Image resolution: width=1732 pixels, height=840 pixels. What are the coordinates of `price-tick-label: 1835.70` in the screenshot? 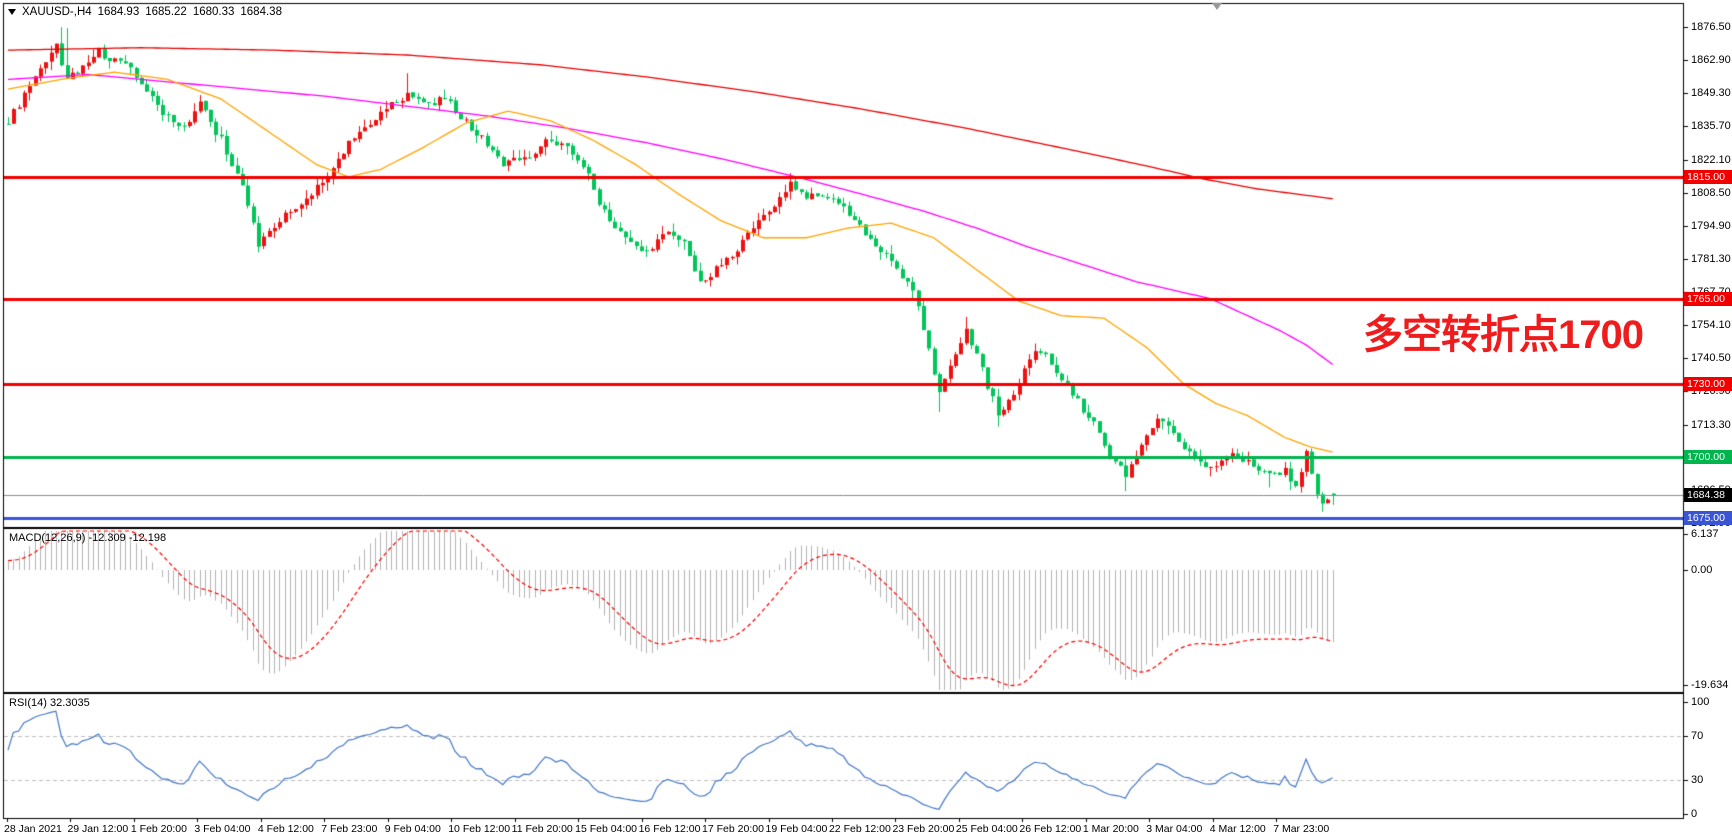 It's located at (1711, 126).